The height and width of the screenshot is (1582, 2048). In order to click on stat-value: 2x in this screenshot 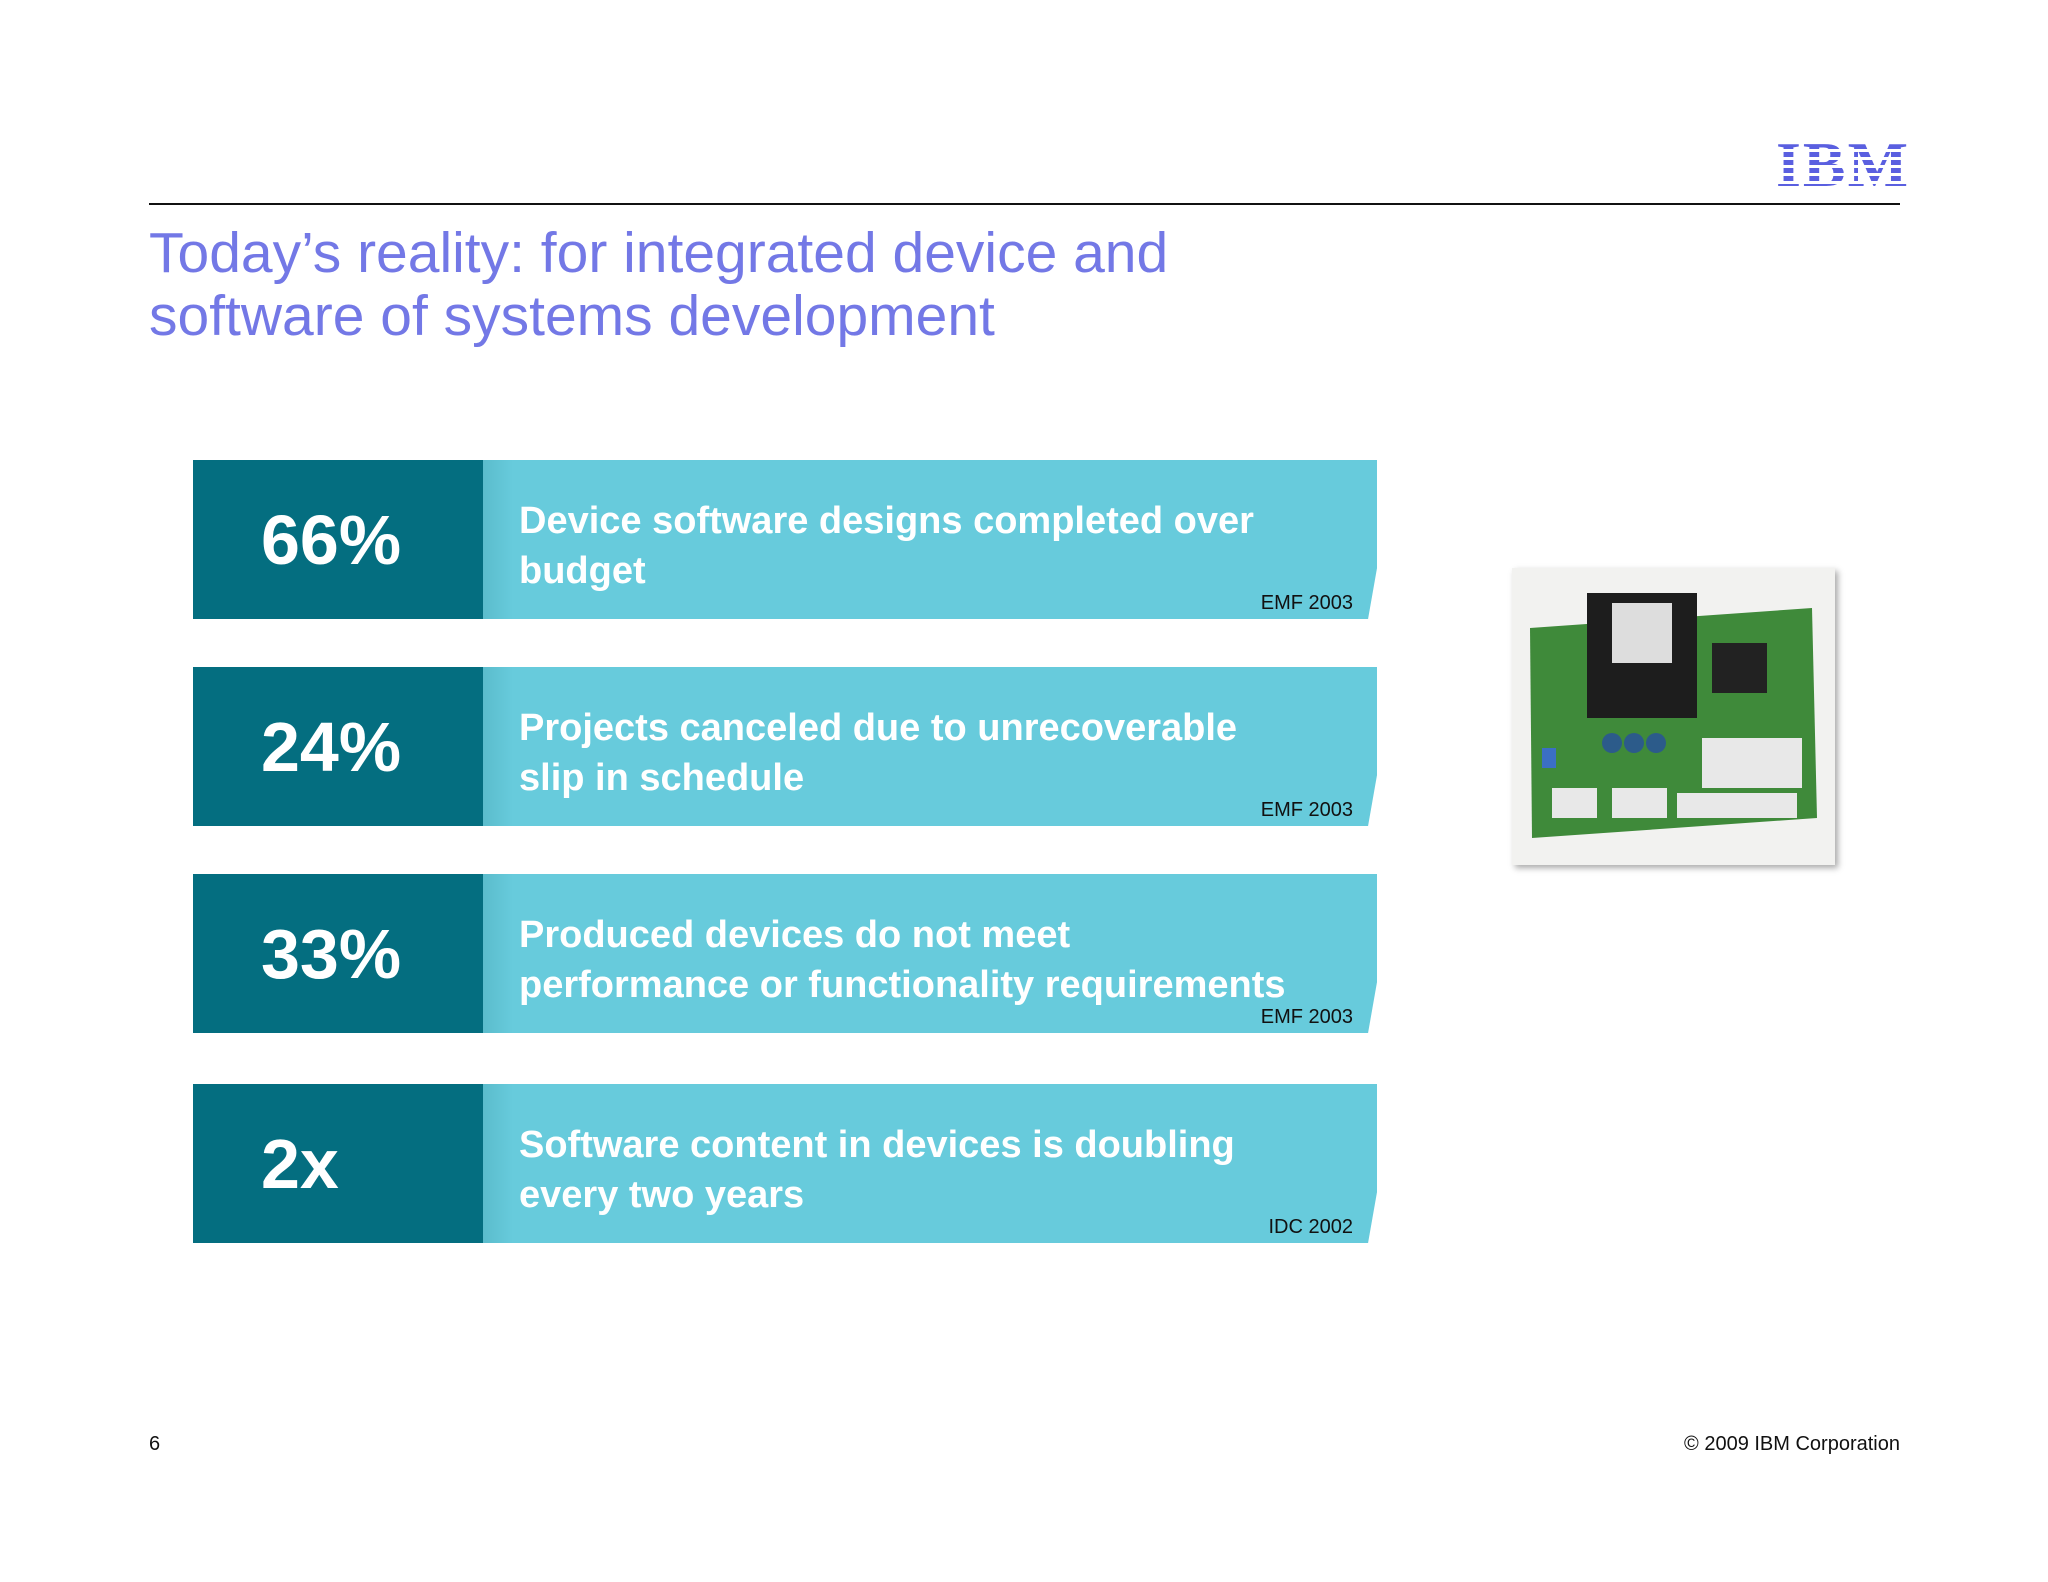, I will do `click(338, 1163)`.